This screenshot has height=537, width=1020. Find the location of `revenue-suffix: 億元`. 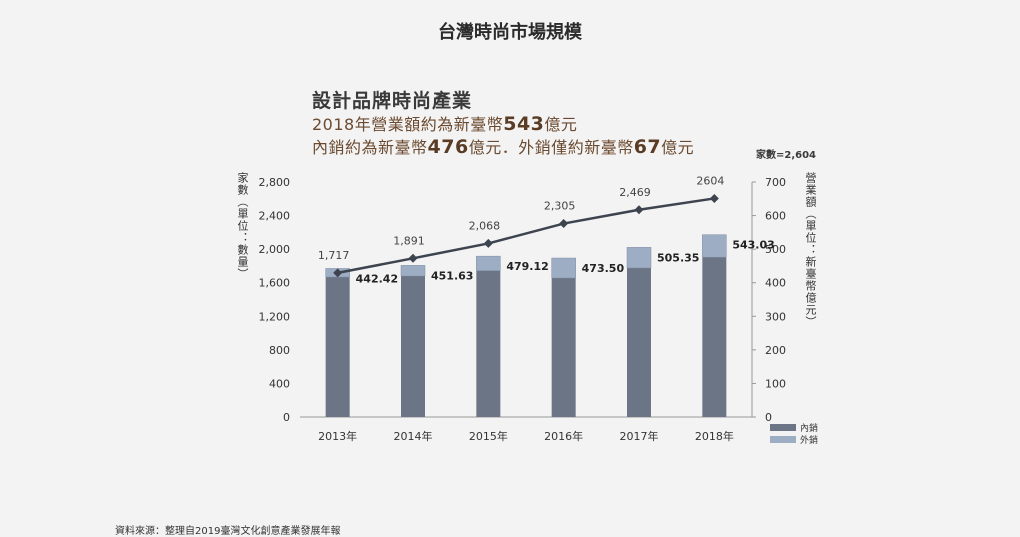

revenue-suffix: 億元 is located at coordinates (561, 124).